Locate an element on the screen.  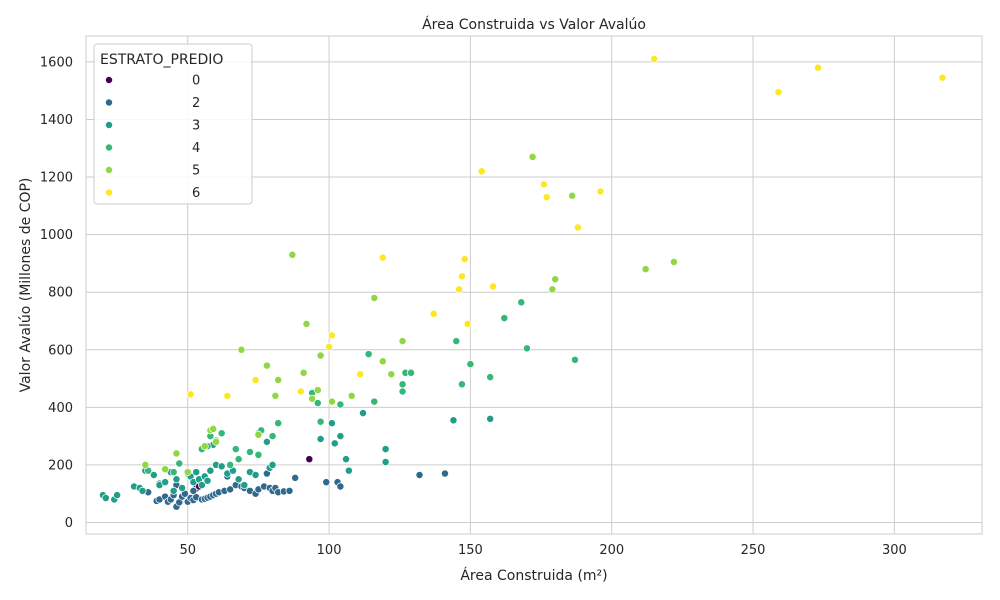
legend-label: 5 is located at coordinates (196, 171).